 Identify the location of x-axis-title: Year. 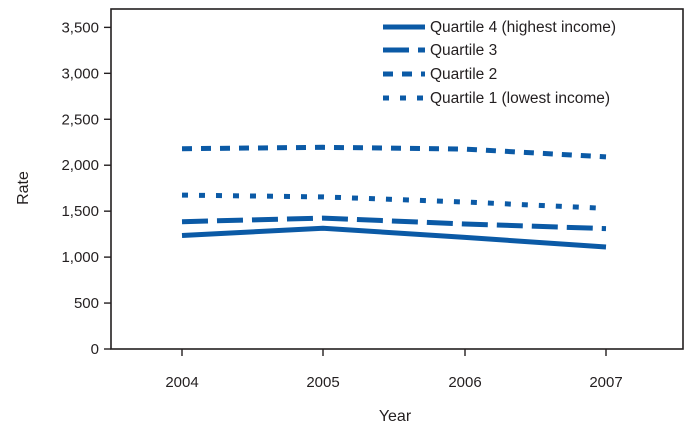
(395, 416).